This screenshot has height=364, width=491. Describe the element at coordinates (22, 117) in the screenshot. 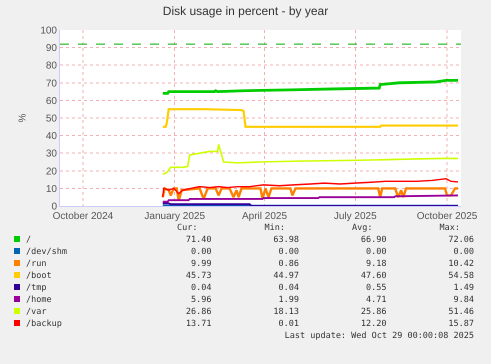

I see `y-axis-title: %` at that location.